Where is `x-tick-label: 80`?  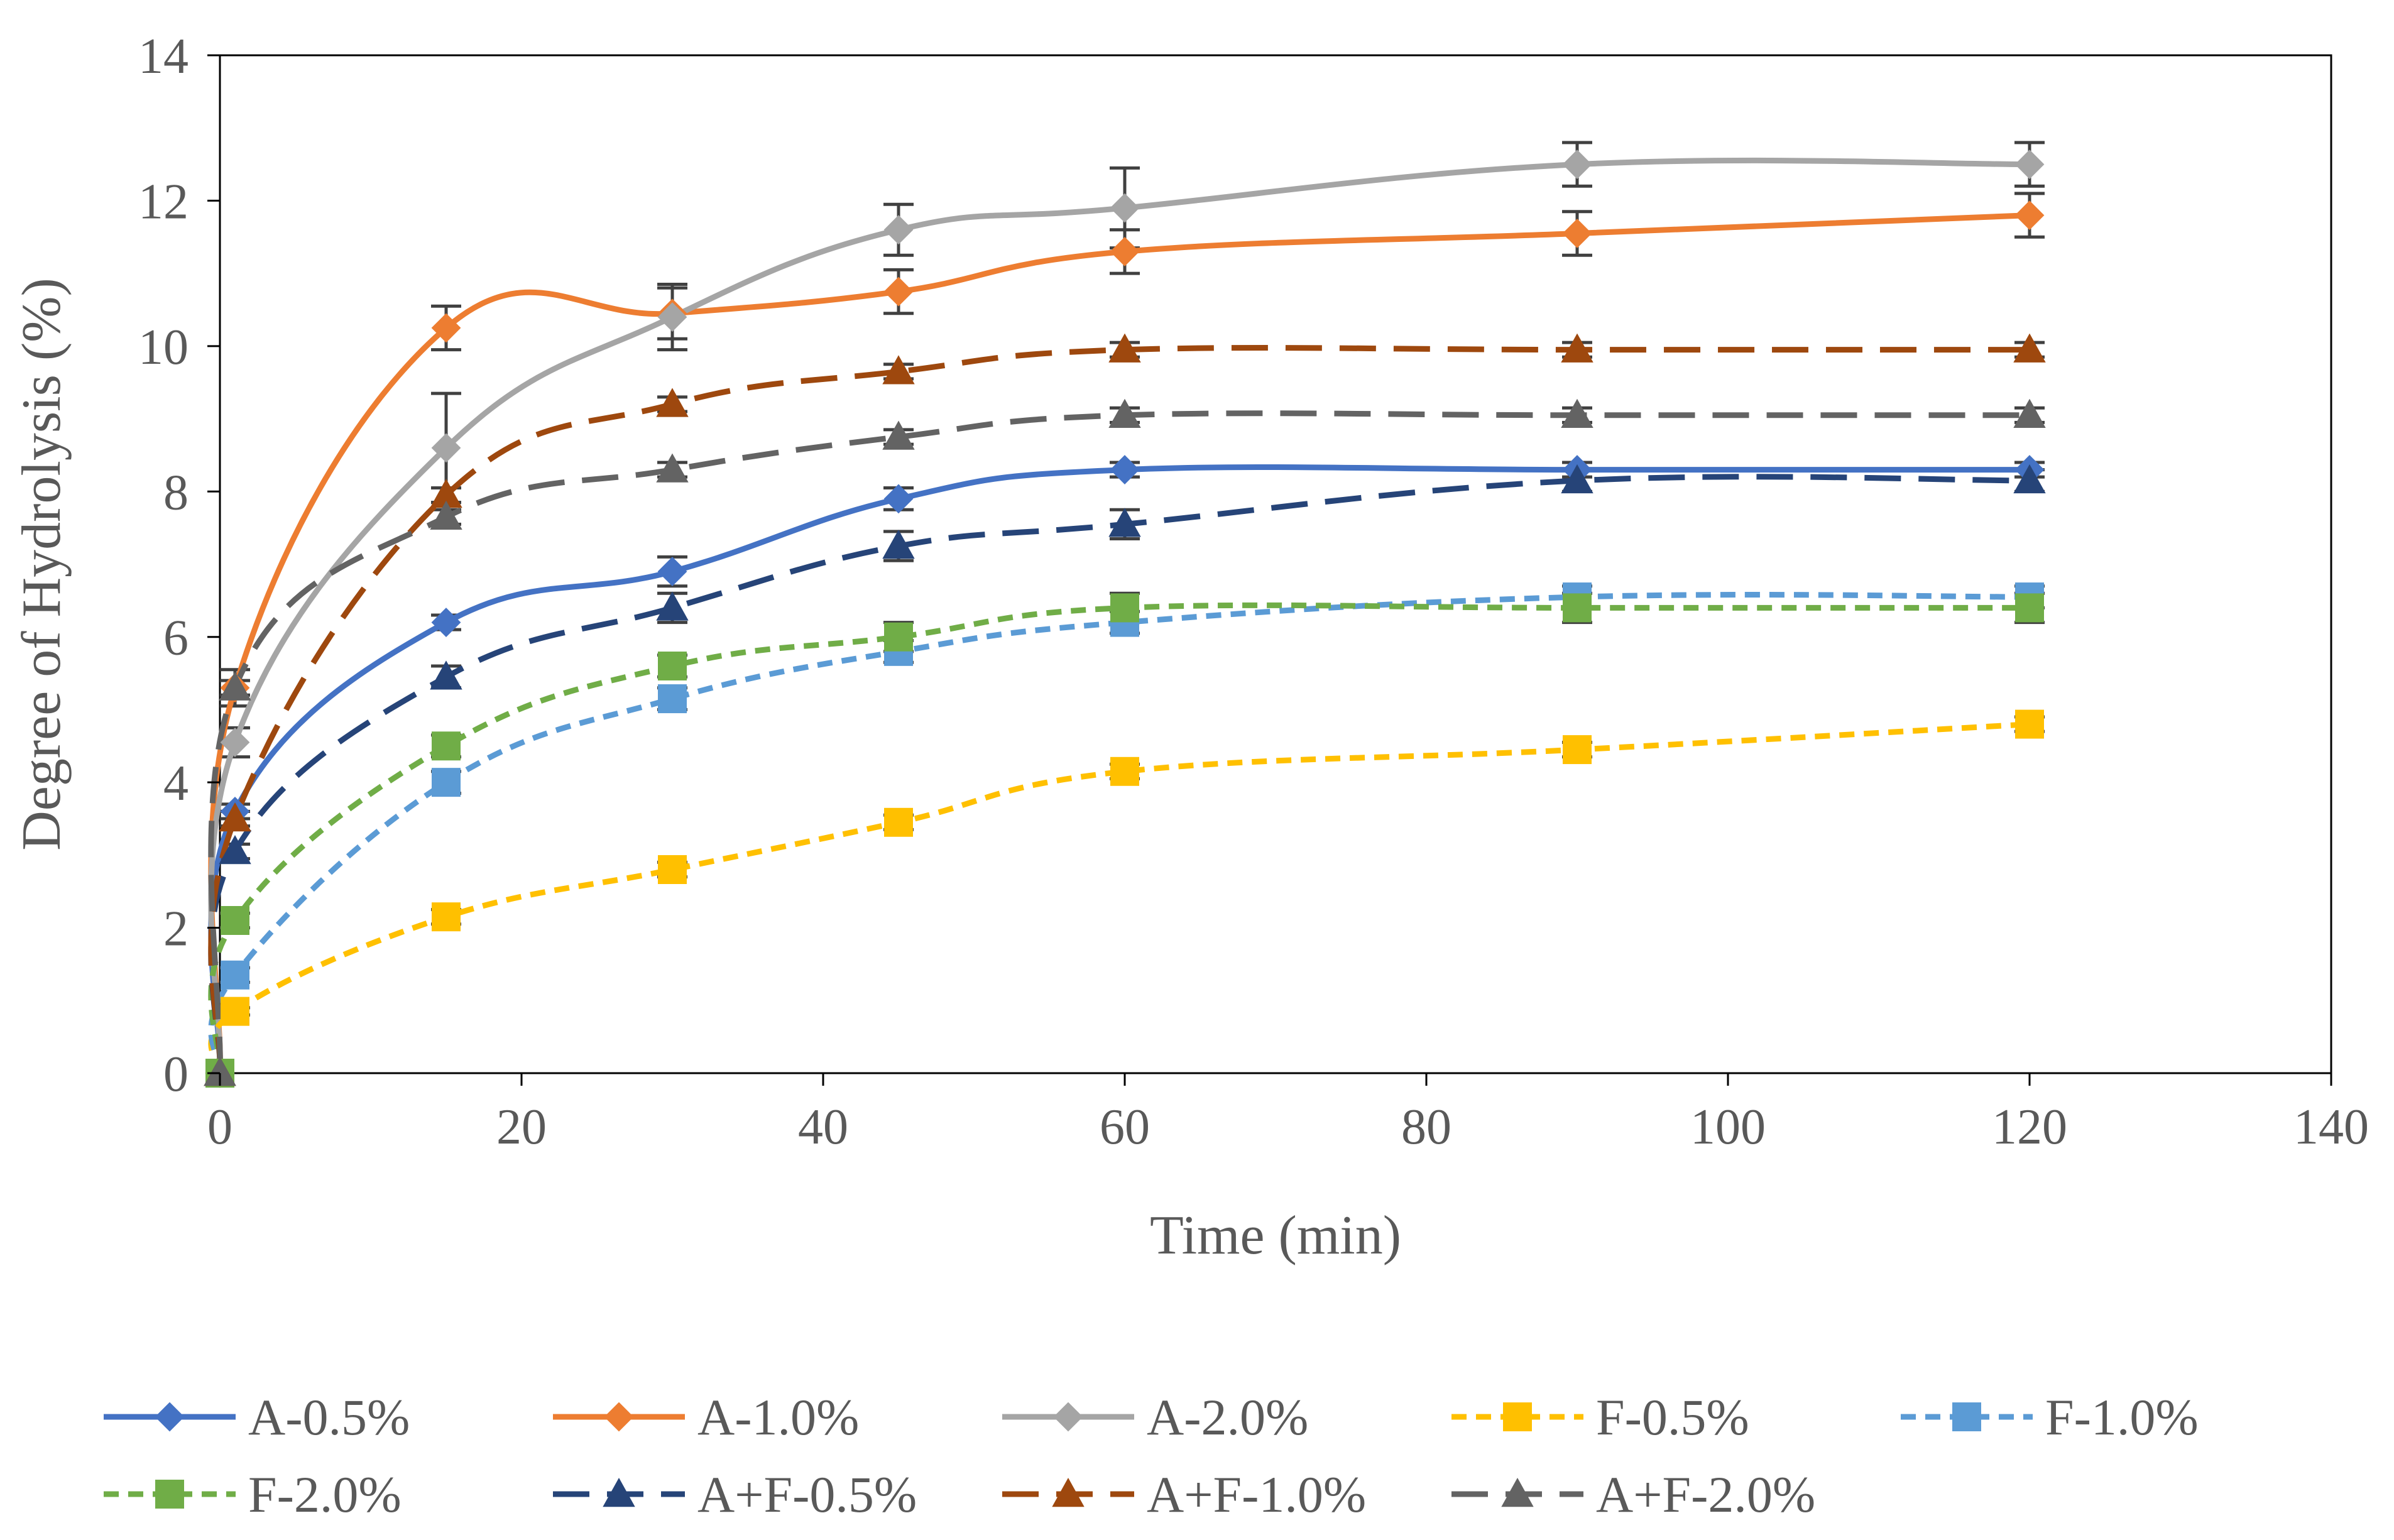
x-tick-label: 80 is located at coordinates (1426, 1127).